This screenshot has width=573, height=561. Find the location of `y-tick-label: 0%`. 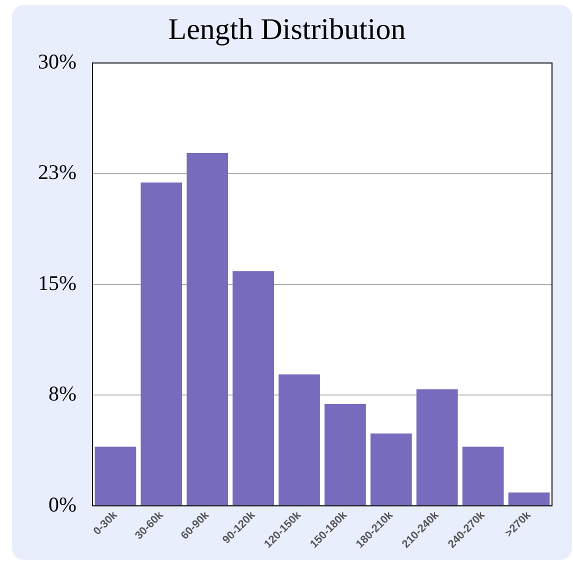

y-tick-label: 0% is located at coordinates (62, 504).